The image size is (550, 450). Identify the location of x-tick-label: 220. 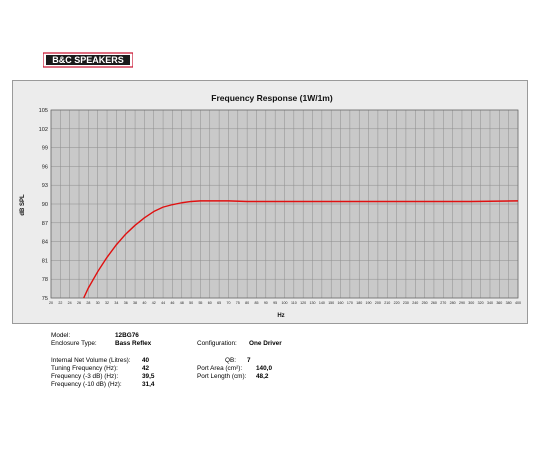
(397, 303).